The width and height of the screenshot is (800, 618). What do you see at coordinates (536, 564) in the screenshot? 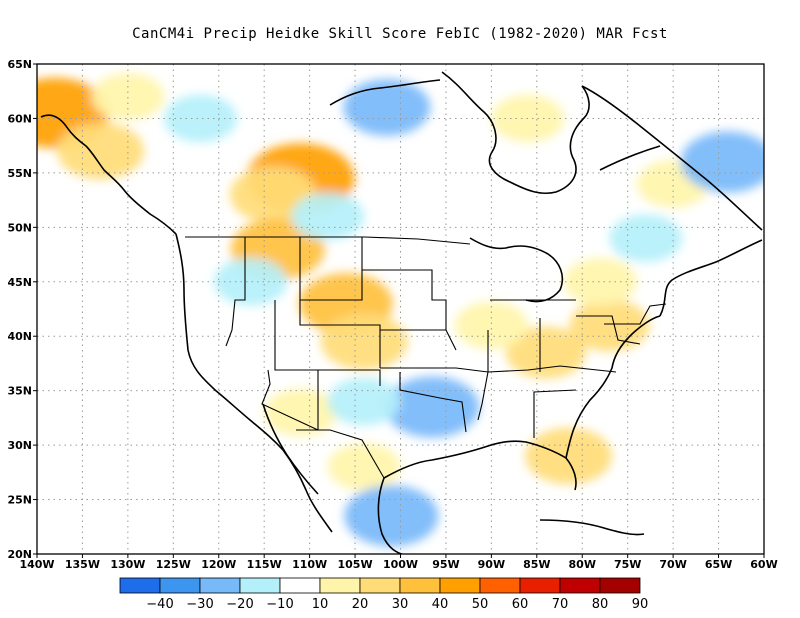
I see `lon-tick-label: 85W` at bounding box center [536, 564].